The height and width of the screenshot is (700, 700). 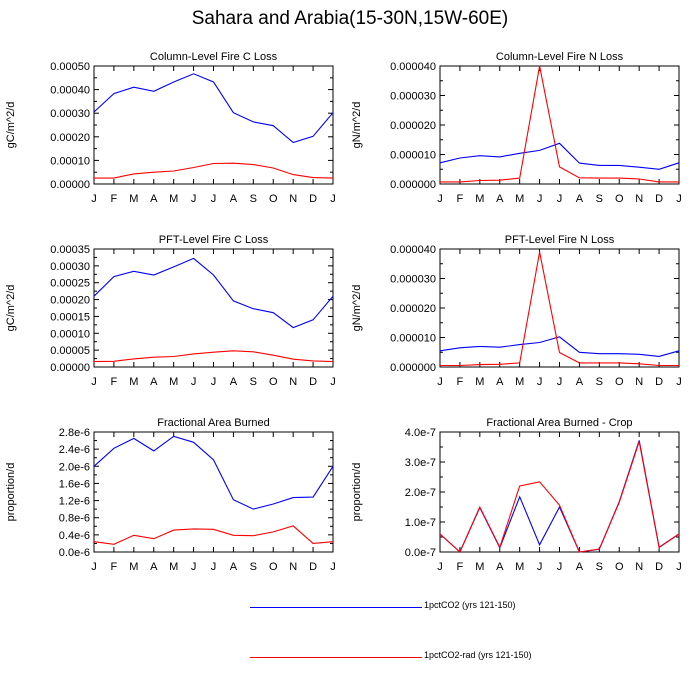 I want to click on y-tick-label-4-1: 0.000000, so click(x=413, y=368).